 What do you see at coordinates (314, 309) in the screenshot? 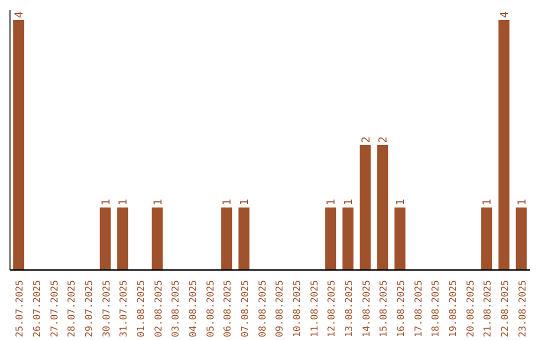
I see `x-tick-label: 11.08.2025` at bounding box center [314, 309].